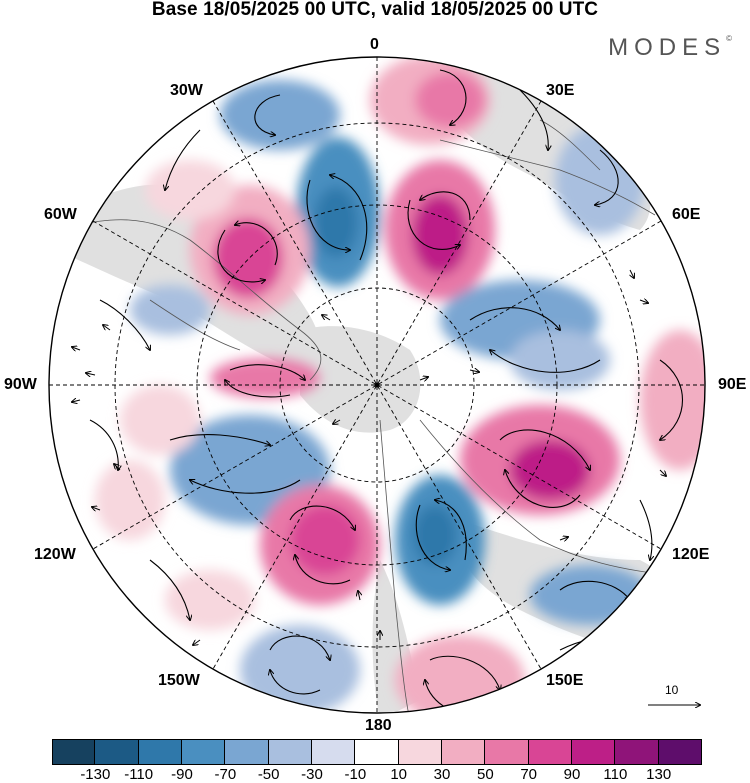 Image resolution: width=750 pixels, height=783 pixels. I want to click on brand-text: MODES, so click(667, 47).